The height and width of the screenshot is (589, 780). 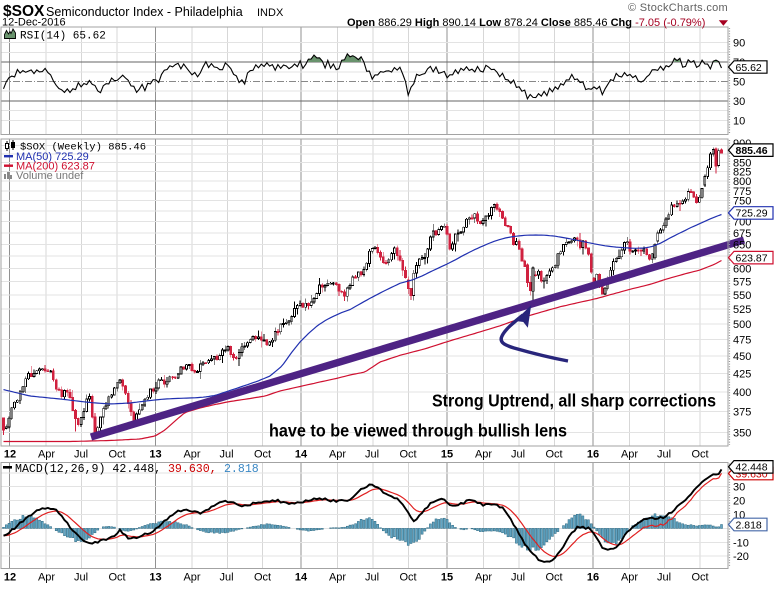 I want to click on svg-text: 450, so click(x=742, y=357).